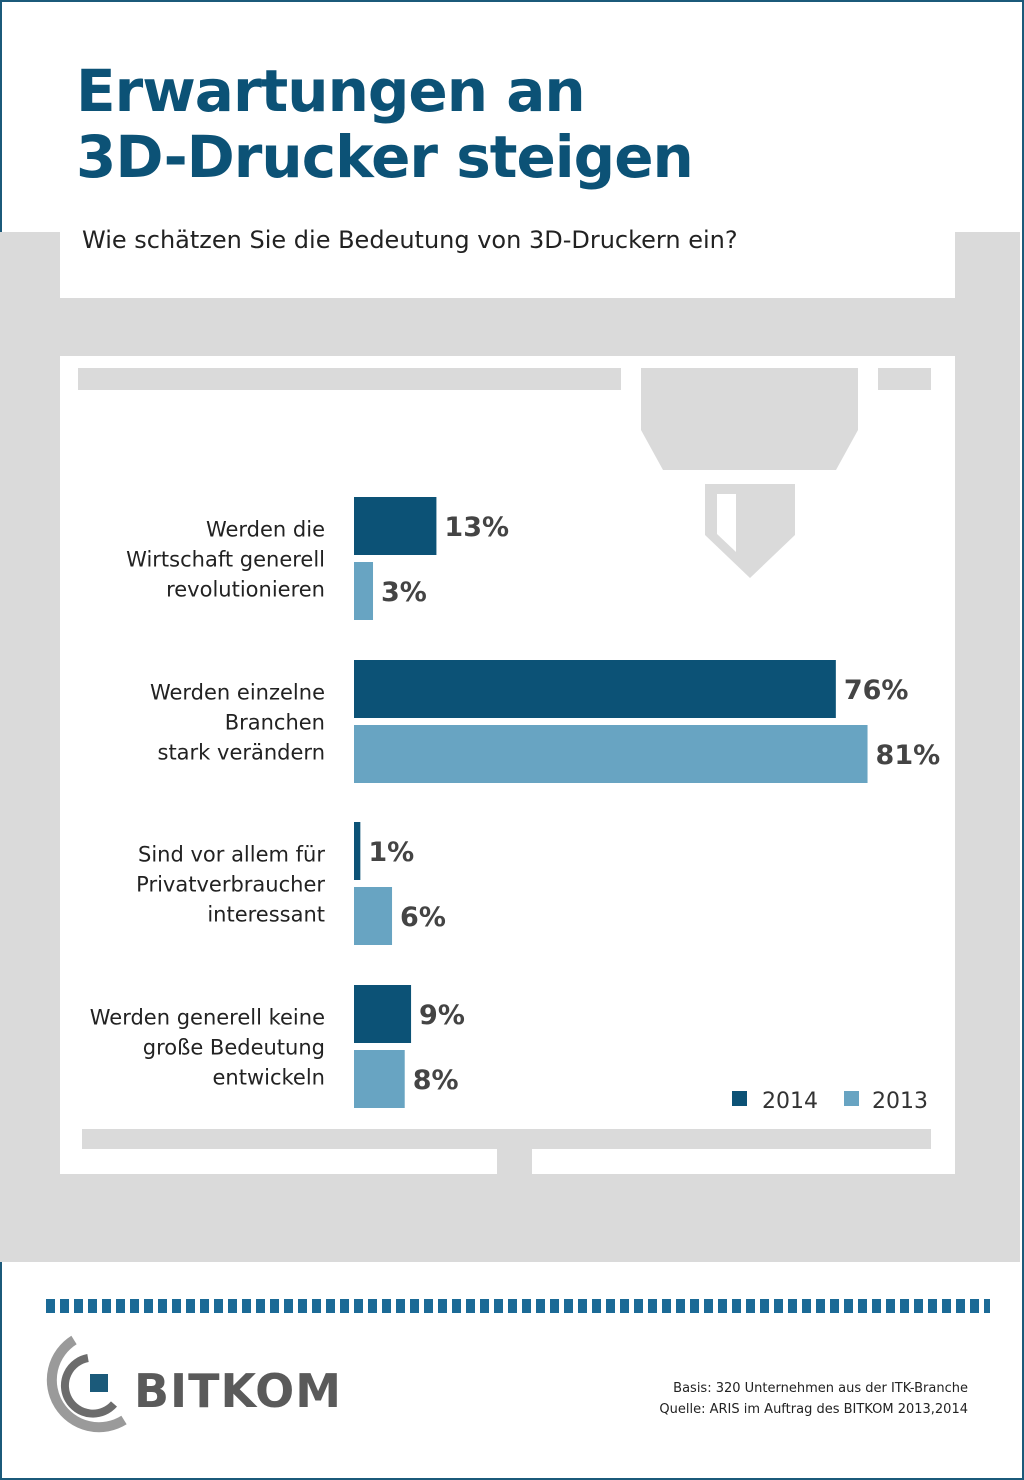  Describe the element at coordinates (518, 1306) in the screenshot. I see `dashed-divider` at that location.